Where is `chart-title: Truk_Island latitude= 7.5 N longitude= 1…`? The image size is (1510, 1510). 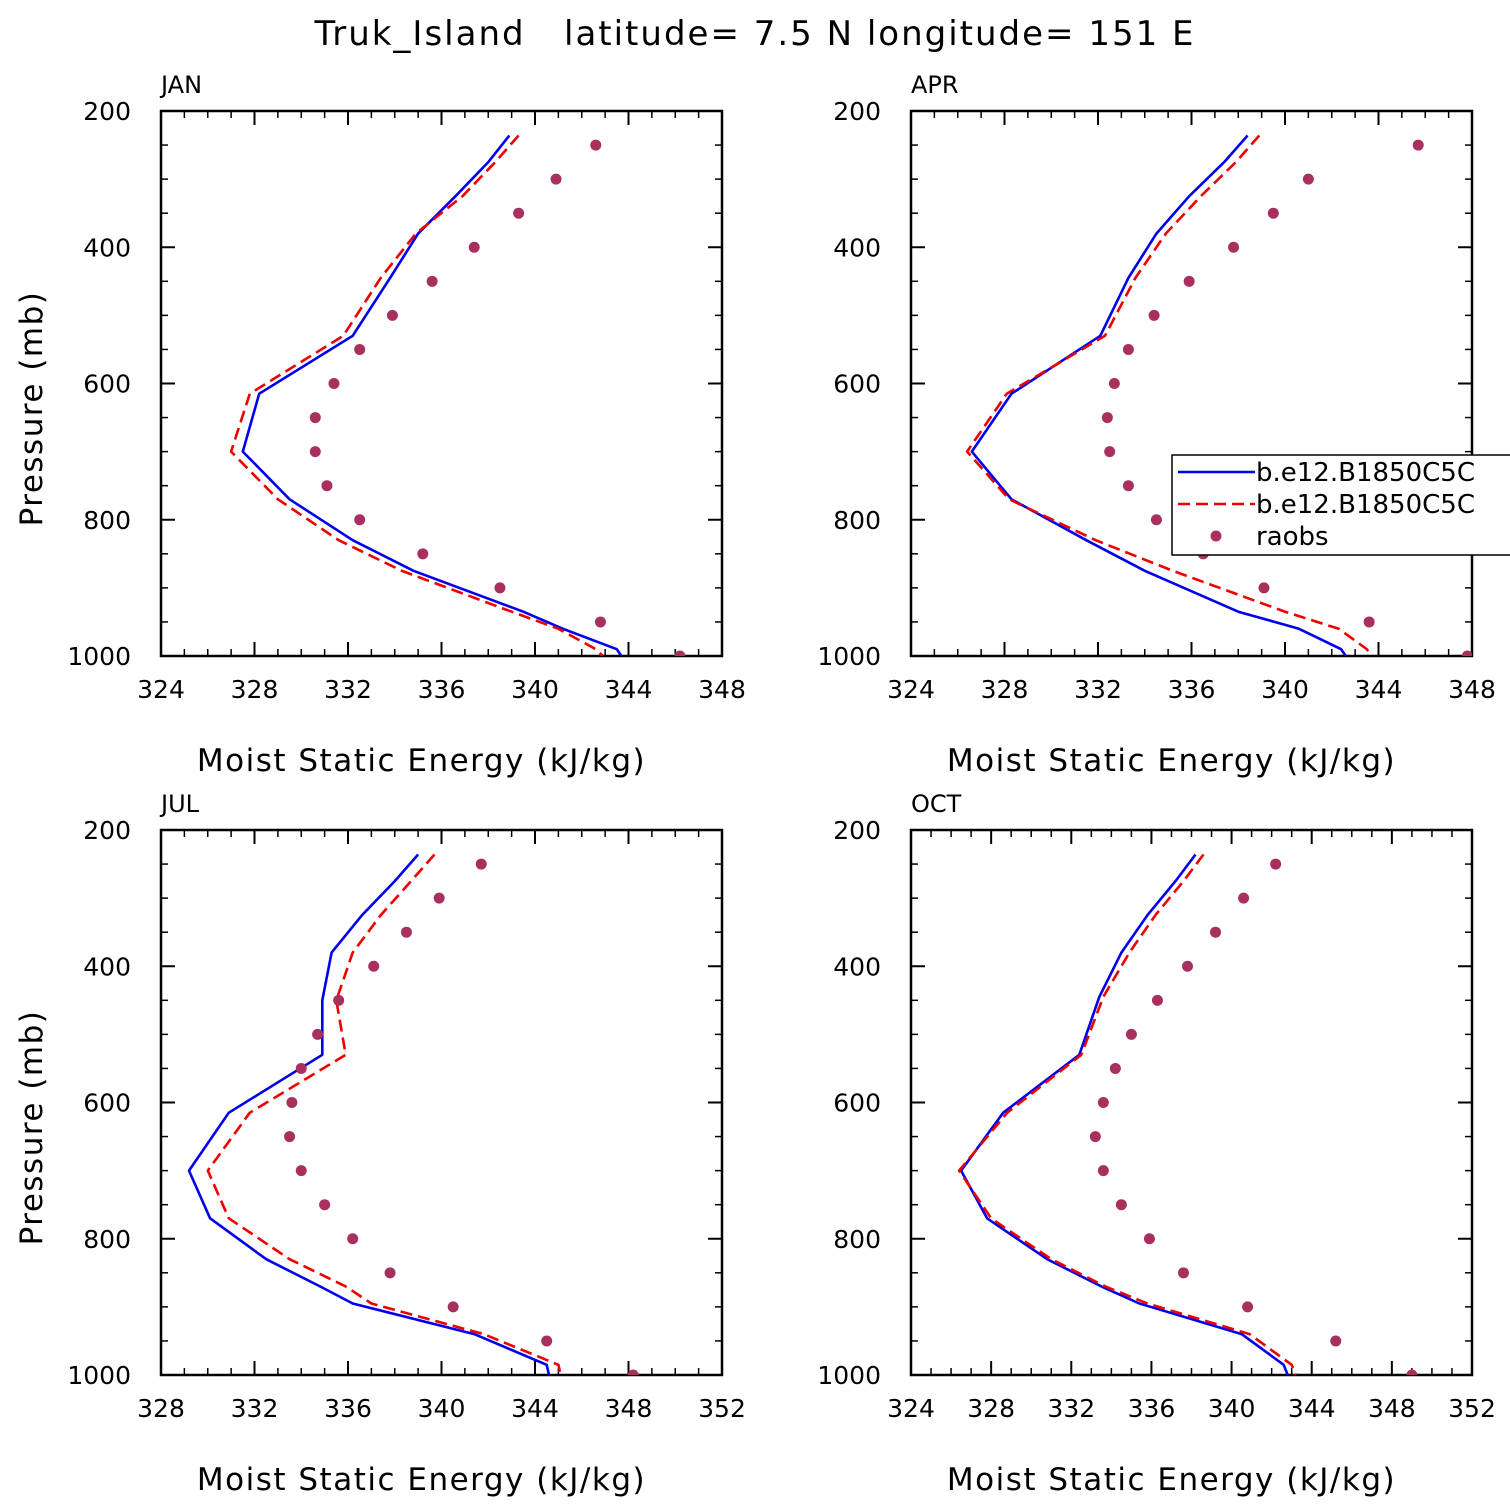
chart-title: Truk_Island latitude= 7.5 N longitude= 1… is located at coordinates (754, 34).